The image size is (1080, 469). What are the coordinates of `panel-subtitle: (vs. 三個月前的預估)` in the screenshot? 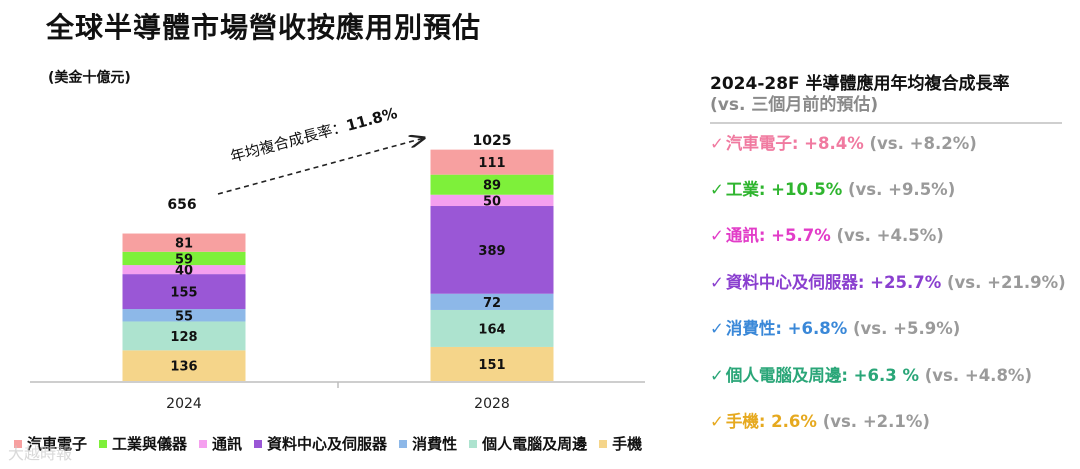 It's located at (794, 105).